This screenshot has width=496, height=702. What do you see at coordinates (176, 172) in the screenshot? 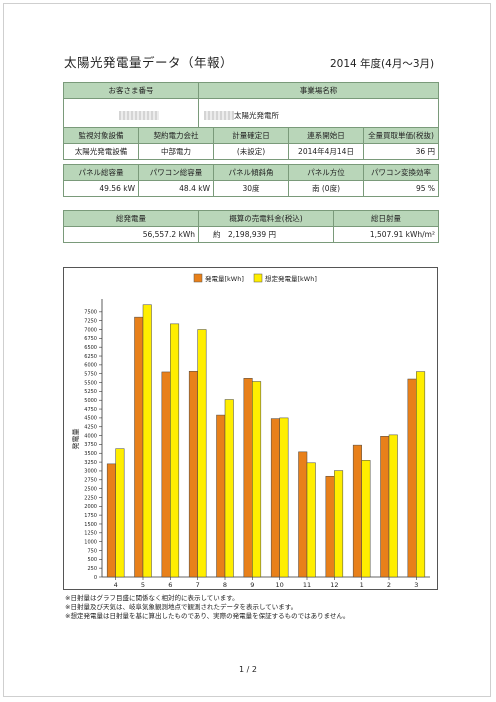
I see `pcs-capacity-label: パワコン総容量` at bounding box center [176, 172].